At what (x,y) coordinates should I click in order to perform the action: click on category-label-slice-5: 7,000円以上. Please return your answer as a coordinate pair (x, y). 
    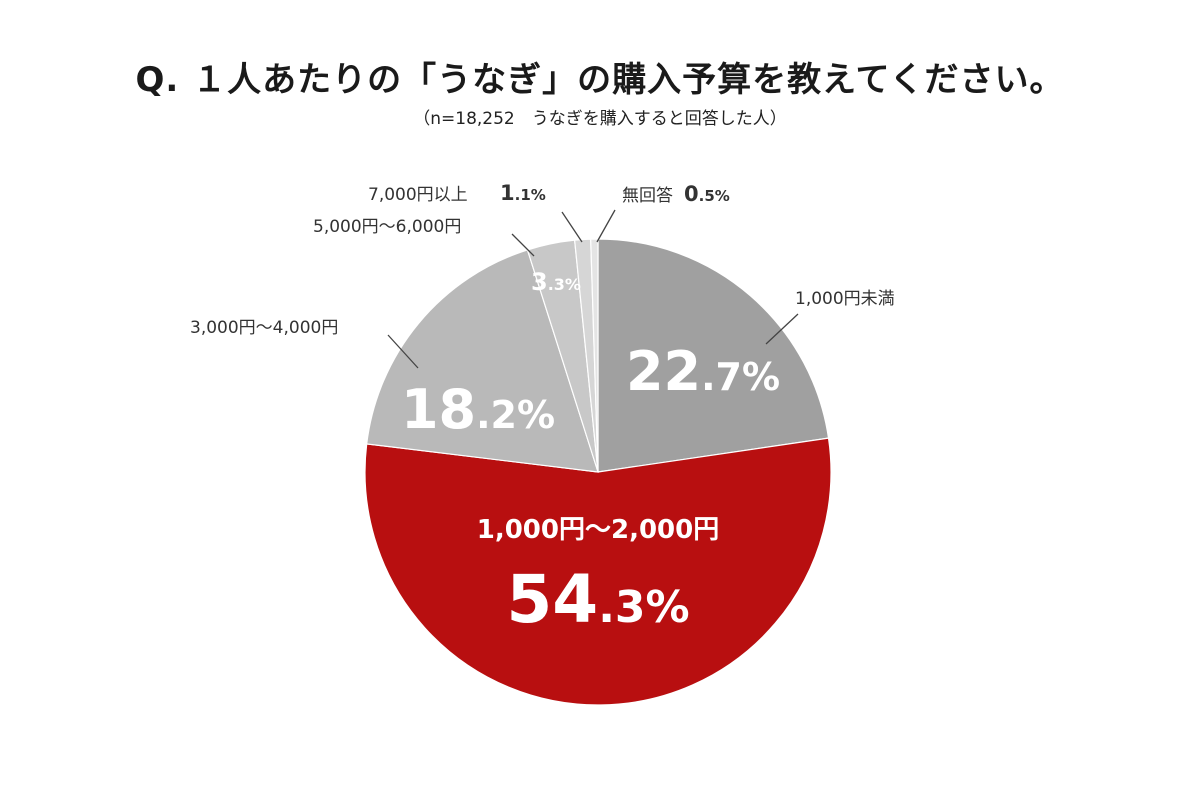
    Looking at the image, I should click on (418, 195).